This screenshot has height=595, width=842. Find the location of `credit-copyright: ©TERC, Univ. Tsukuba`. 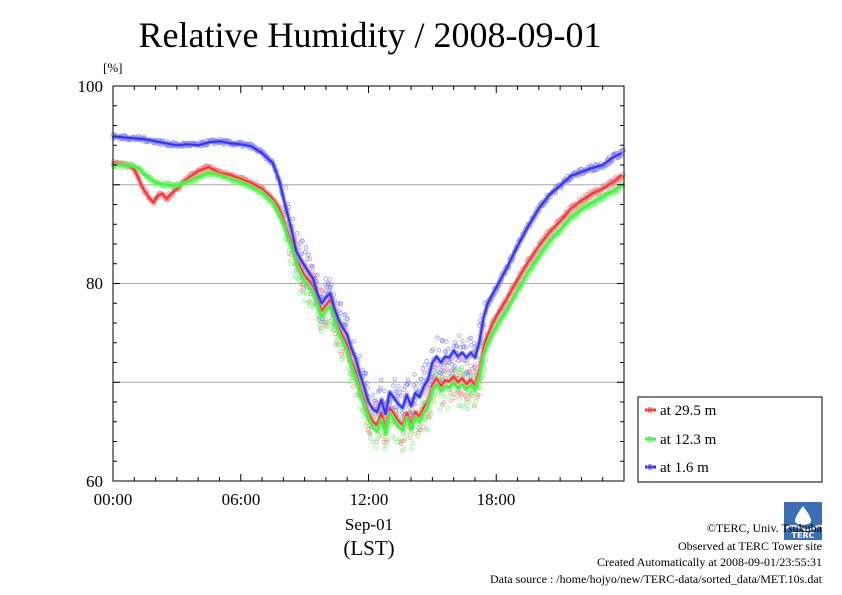

credit-copyright: ©TERC, Univ. Tsukuba is located at coordinates (765, 528).